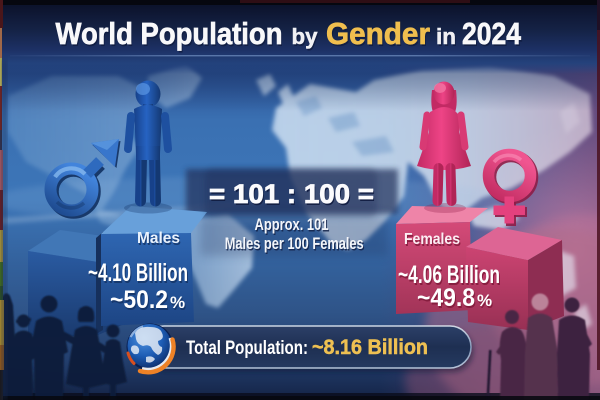 This screenshot has height=400, width=600. I want to click on svg-text: Total Population:, so click(247, 348).